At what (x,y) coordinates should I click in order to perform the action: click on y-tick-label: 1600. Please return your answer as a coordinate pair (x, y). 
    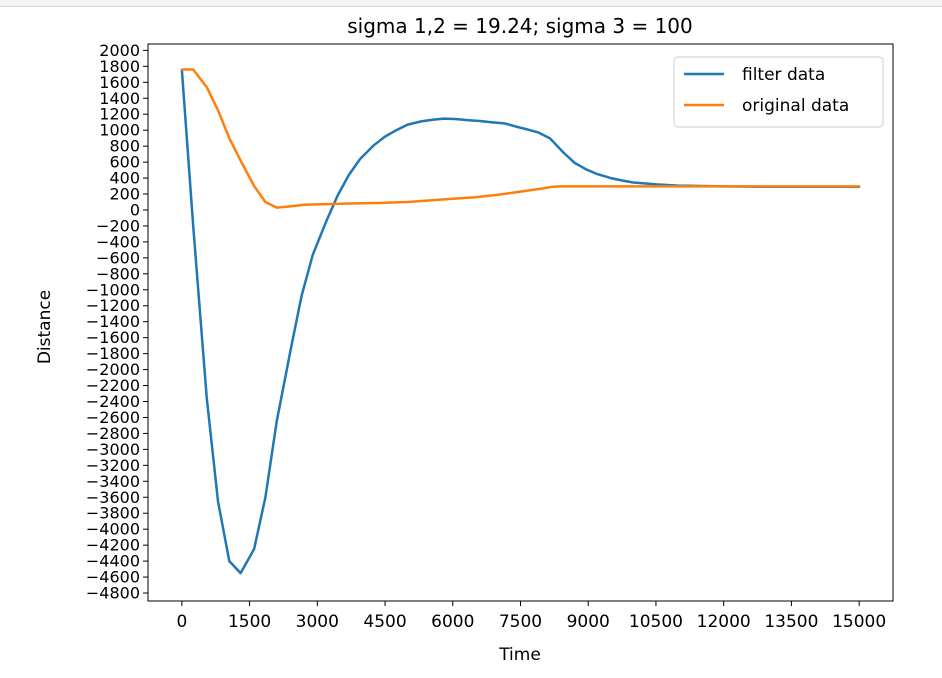
    Looking at the image, I should click on (119, 82).